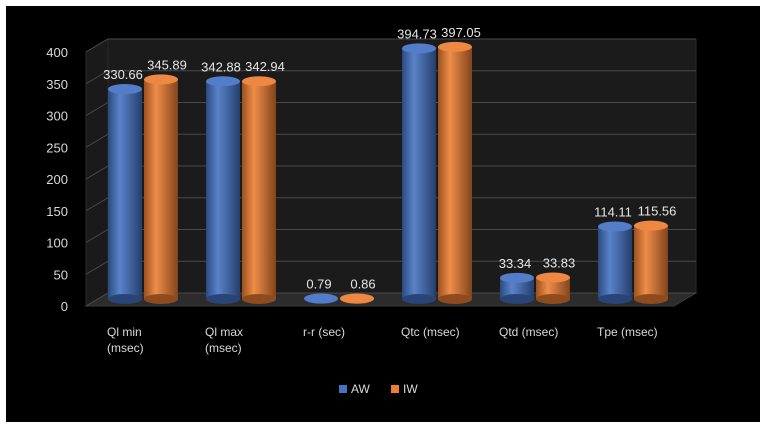 The height and width of the screenshot is (428, 766). I want to click on data-label-iw: 0.86, so click(362, 283).